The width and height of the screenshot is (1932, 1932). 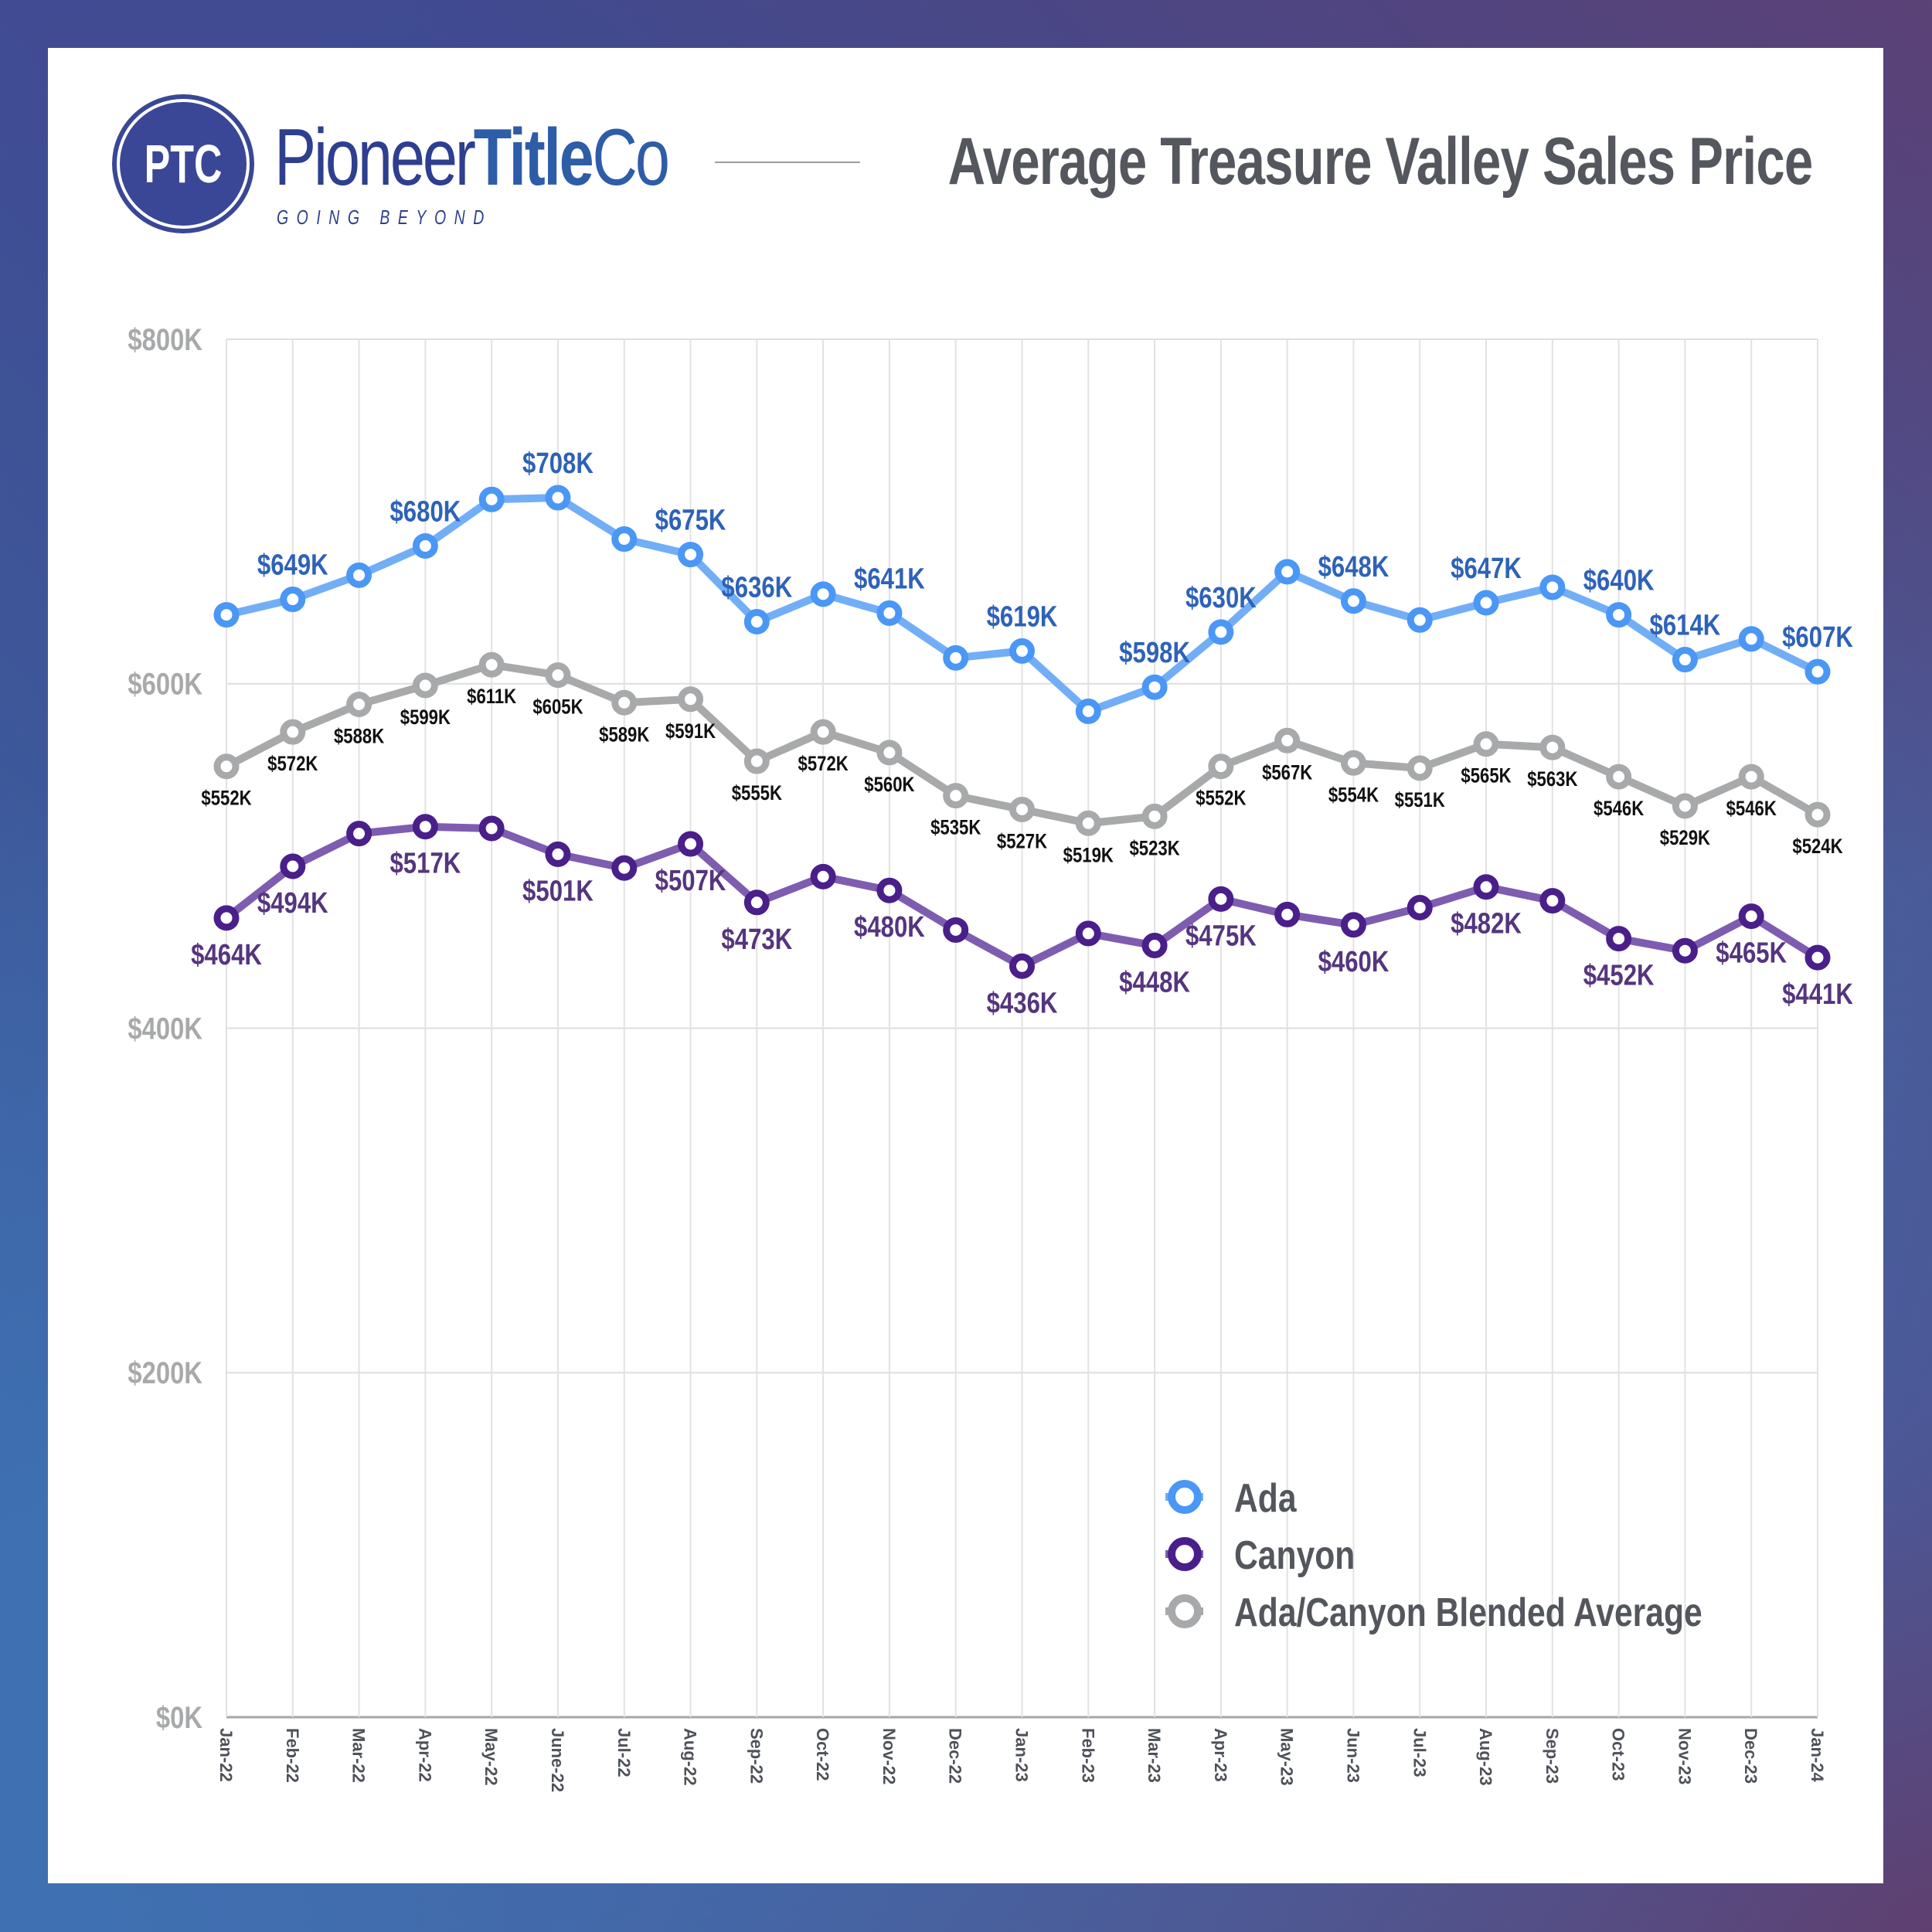 I want to click on blend-data-label: $565K, so click(x=1486, y=777).